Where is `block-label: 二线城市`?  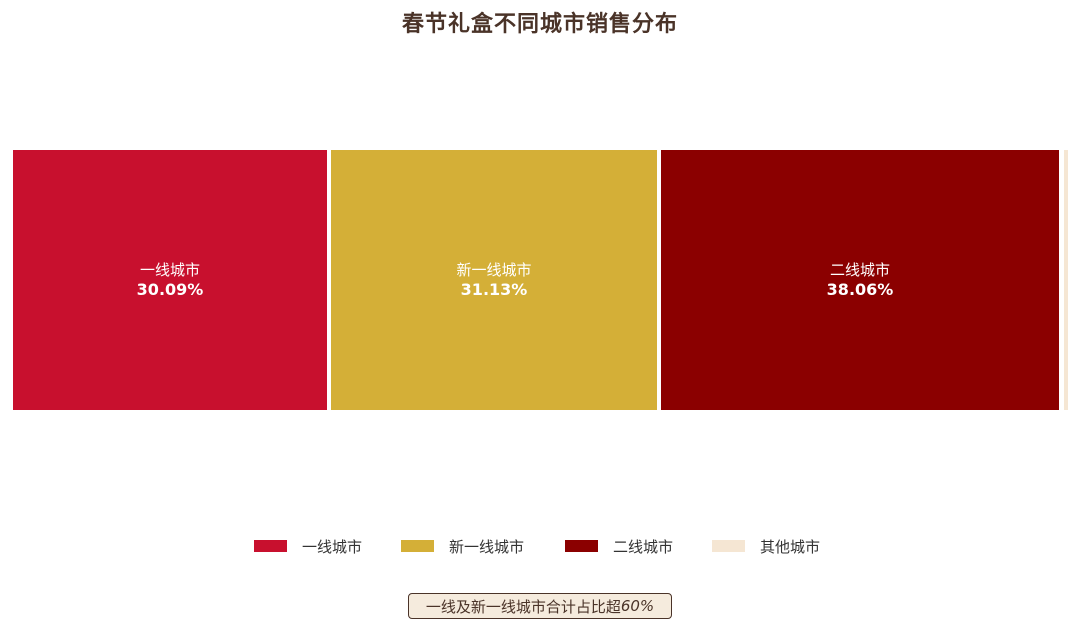
block-label: 二线城市 is located at coordinates (859, 270).